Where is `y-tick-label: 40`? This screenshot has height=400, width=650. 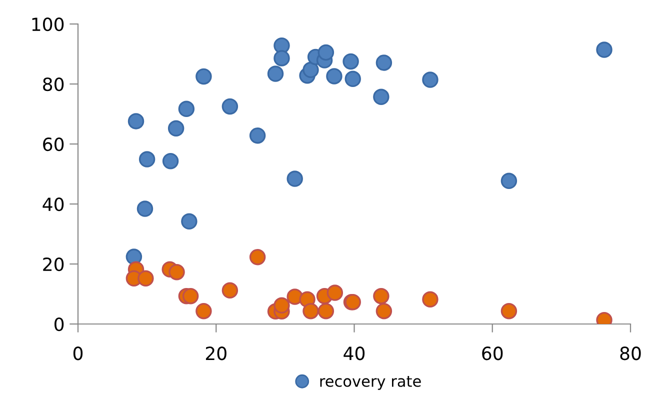 y-tick-label: 40 is located at coordinates (53, 204).